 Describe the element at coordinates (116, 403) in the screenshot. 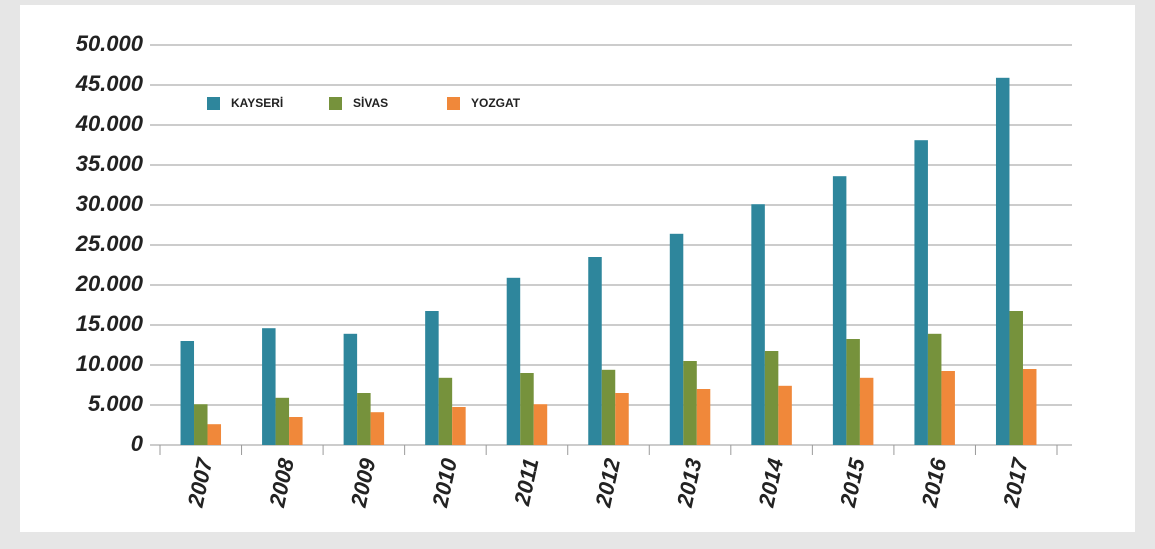

I see `y-tick-label: 5.000` at that location.